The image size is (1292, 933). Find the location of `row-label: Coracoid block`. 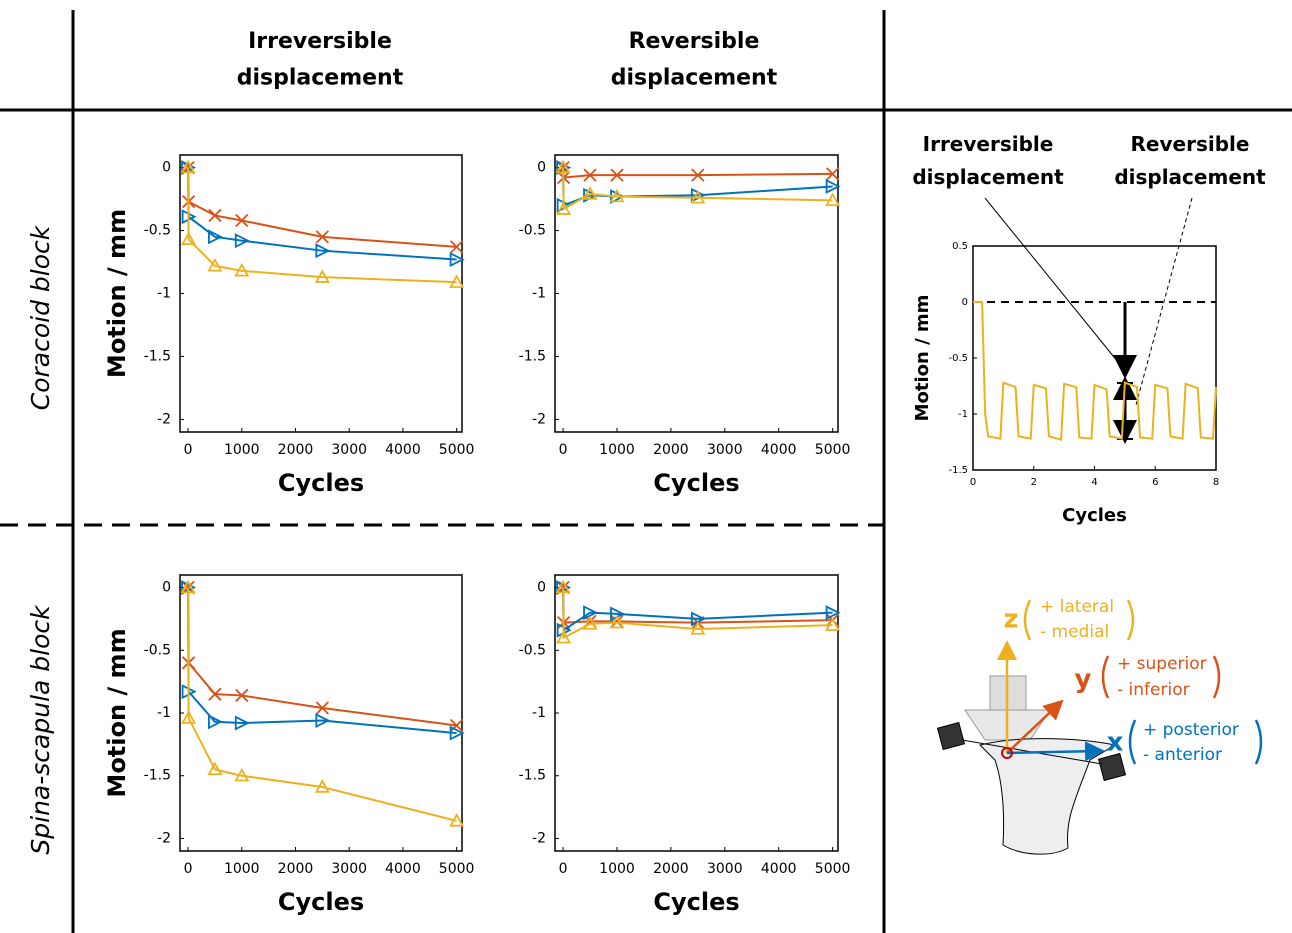

row-label: Coracoid block is located at coordinates (40, 317).